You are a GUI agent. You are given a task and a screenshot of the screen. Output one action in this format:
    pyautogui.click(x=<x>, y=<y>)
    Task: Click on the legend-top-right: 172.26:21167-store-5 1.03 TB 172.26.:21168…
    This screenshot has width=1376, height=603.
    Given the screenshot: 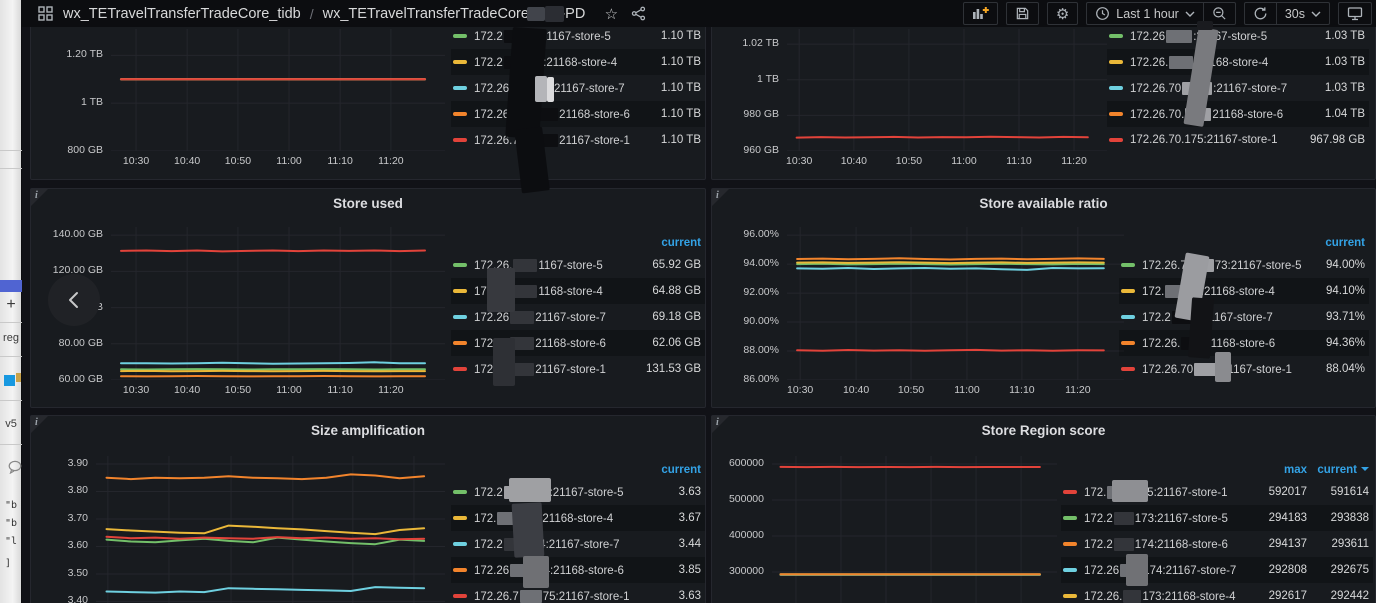 What is the action you would take?
    pyautogui.click(x=1238, y=88)
    